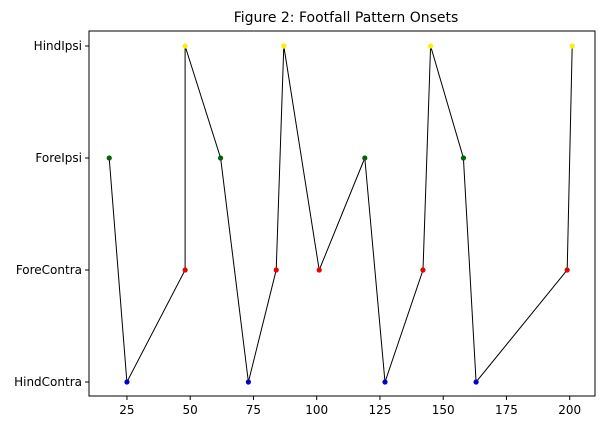 Image resolution: width=604 pixels, height=433 pixels. What do you see at coordinates (49, 270) in the screenshot?
I see `y-tick-label: ForeContra` at bounding box center [49, 270].